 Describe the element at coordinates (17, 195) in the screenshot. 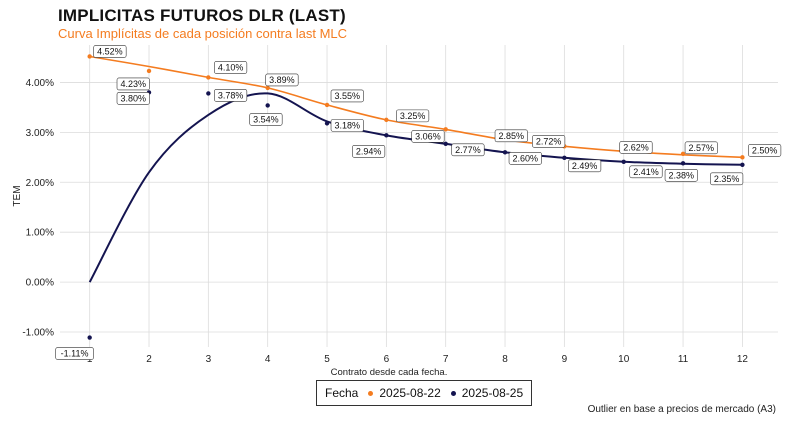

I see `y-axis-title: TEM` at that location.